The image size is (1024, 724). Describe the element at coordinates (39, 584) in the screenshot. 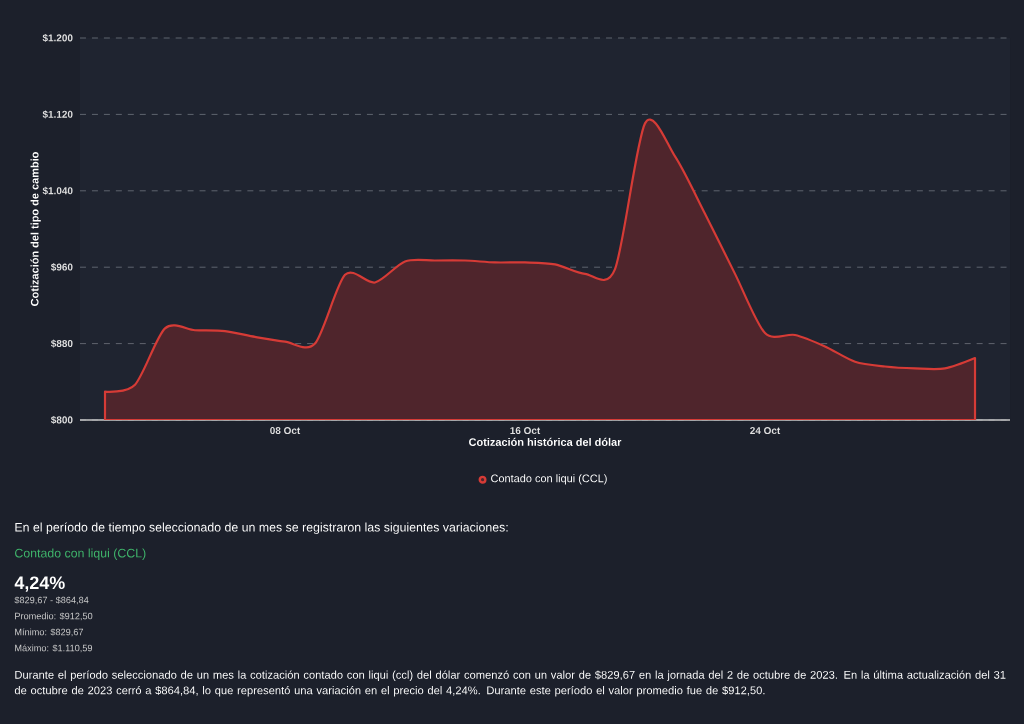

I see `text: 4,24%` at that location.